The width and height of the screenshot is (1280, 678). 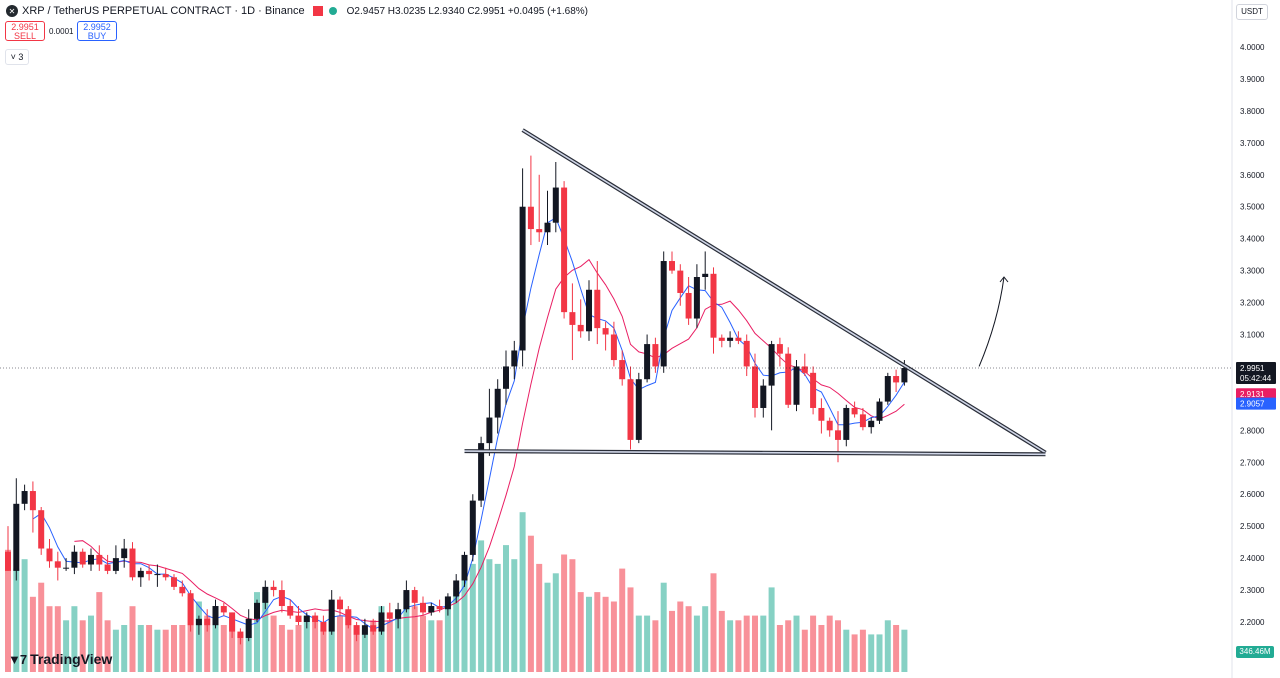 What do you see at coordinates (12, 11) in the screenshot?
I see `xrp-logo-icon: ✕` at bounding box center [12, 11].